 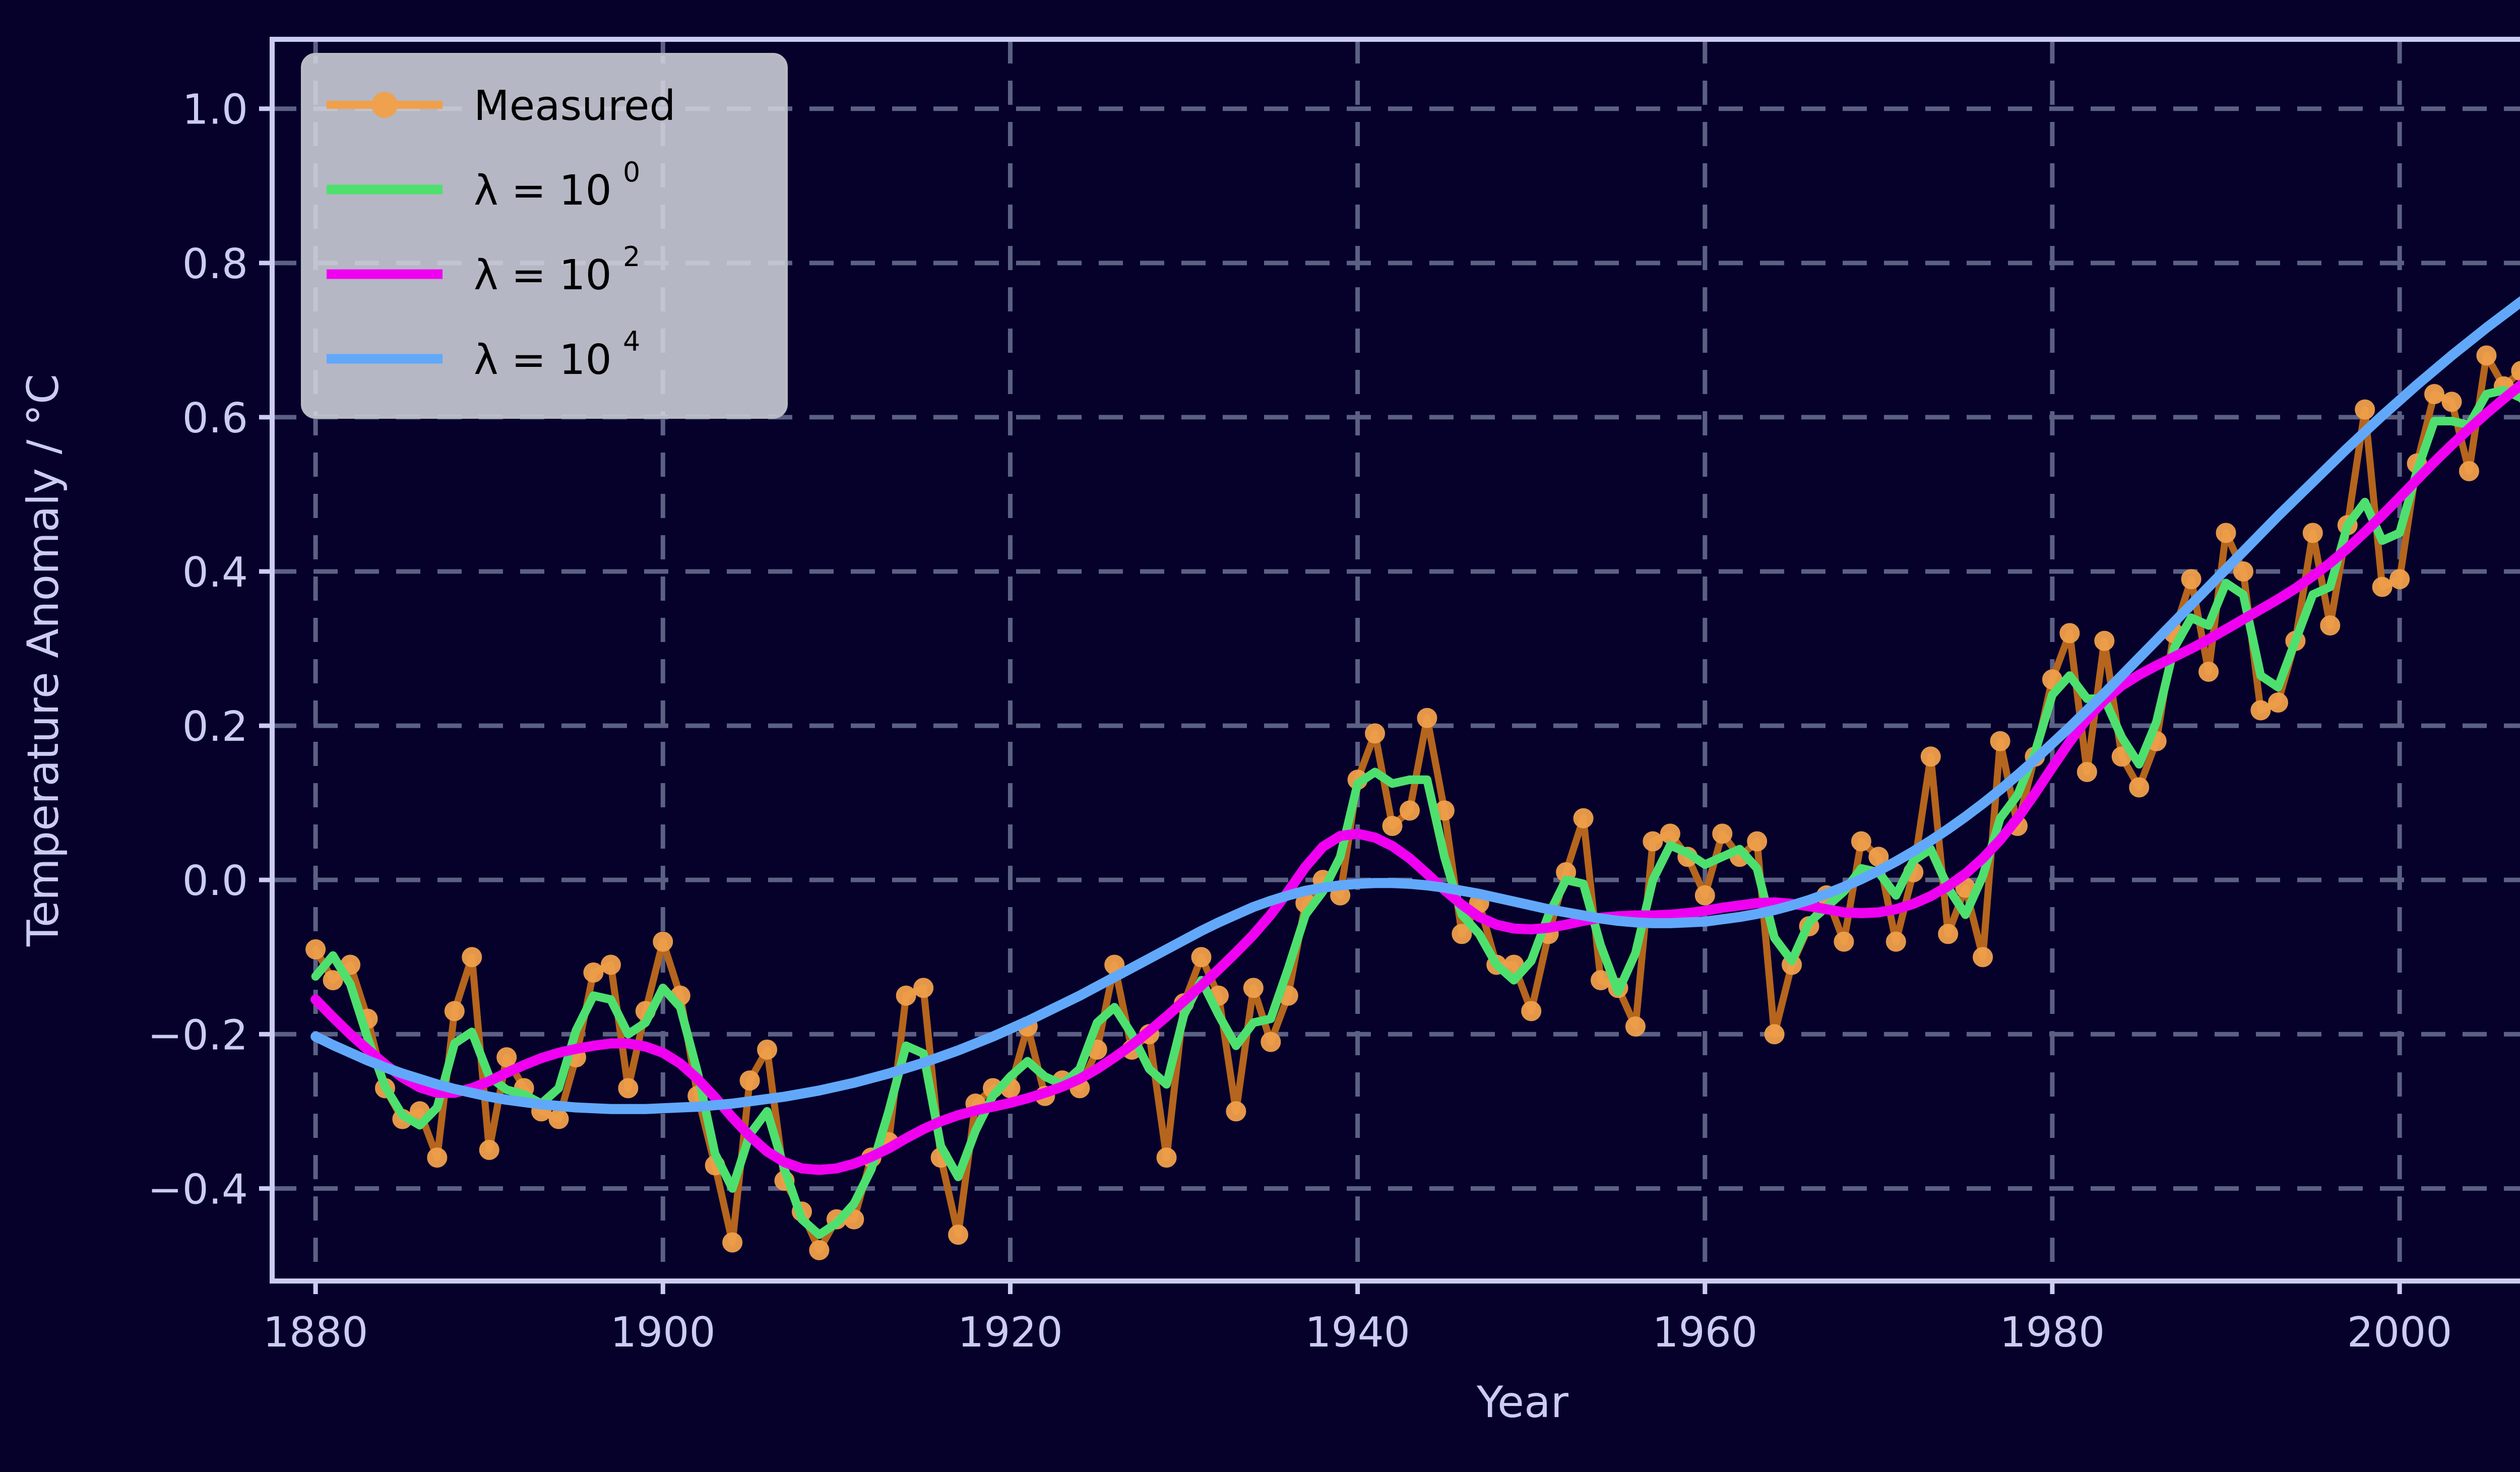 What do you see at coordinates (1358, 1333) in the screenshot?
I see `xtick-label-3: 1940` at bounding box center [1358, 1333].